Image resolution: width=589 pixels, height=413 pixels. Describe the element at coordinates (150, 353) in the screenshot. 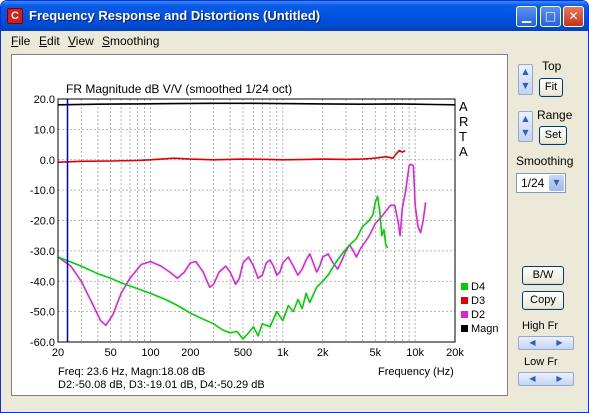

I see `x-tick-label: 100` at that location.